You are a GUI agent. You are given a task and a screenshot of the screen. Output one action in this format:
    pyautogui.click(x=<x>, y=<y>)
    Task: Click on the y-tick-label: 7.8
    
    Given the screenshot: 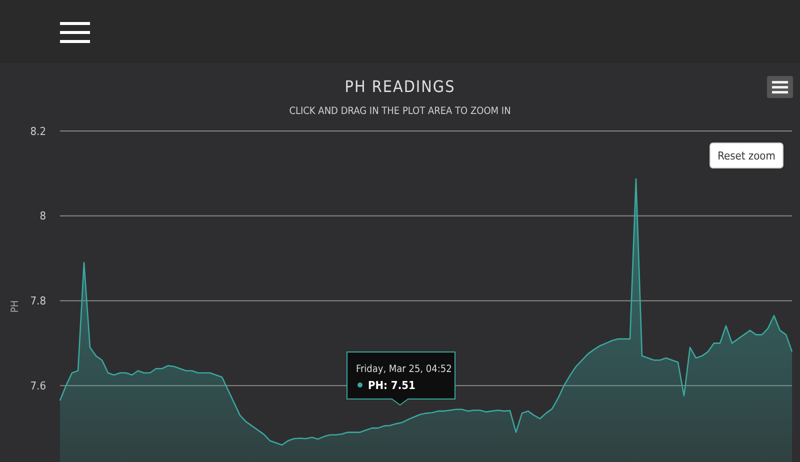 What is the action you would take?
    pyautogui.click(x=38, y=301)
    